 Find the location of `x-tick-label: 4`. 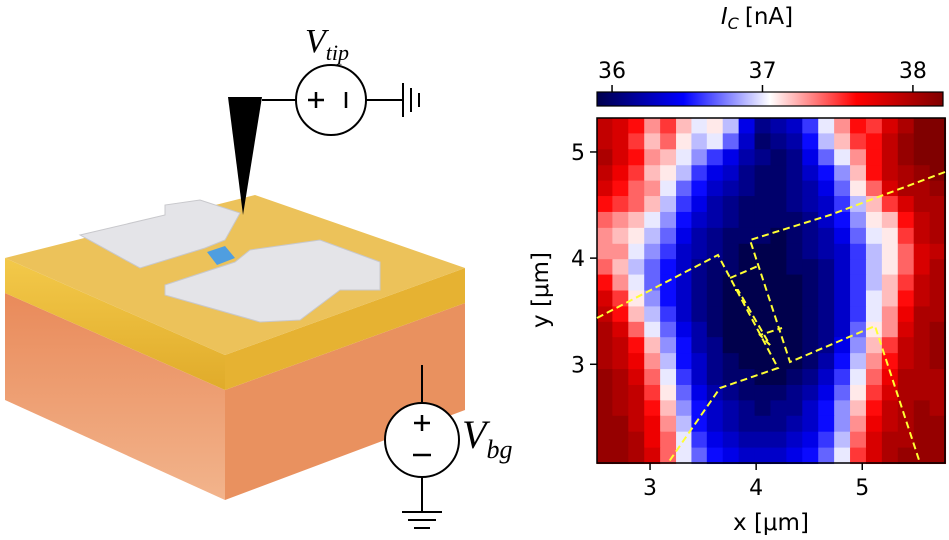

x-tick-label: 4 is located at coordinates (756, 488).